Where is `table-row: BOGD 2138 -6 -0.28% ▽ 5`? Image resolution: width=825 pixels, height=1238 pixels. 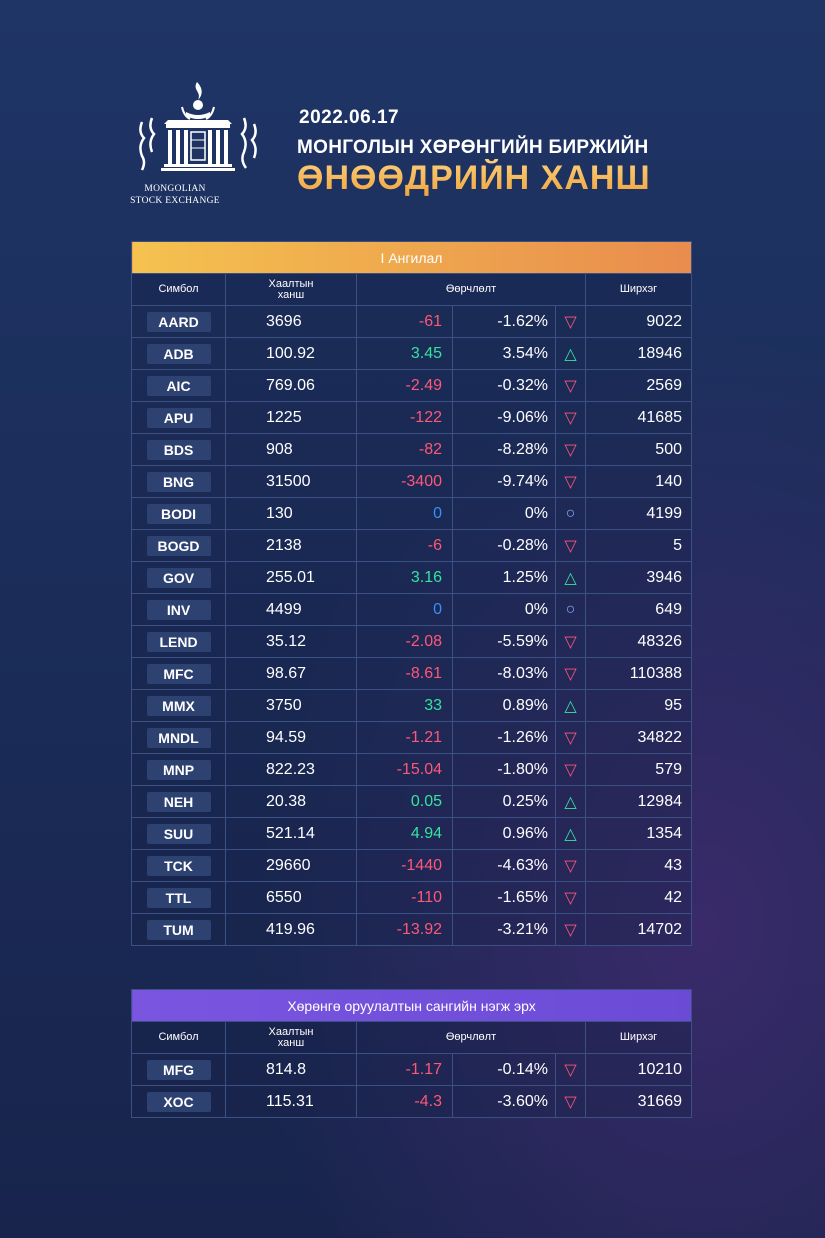
table-row: BOGD 2138 -6 -0.28% ▽ 5 is located at coordinates (411, 545).